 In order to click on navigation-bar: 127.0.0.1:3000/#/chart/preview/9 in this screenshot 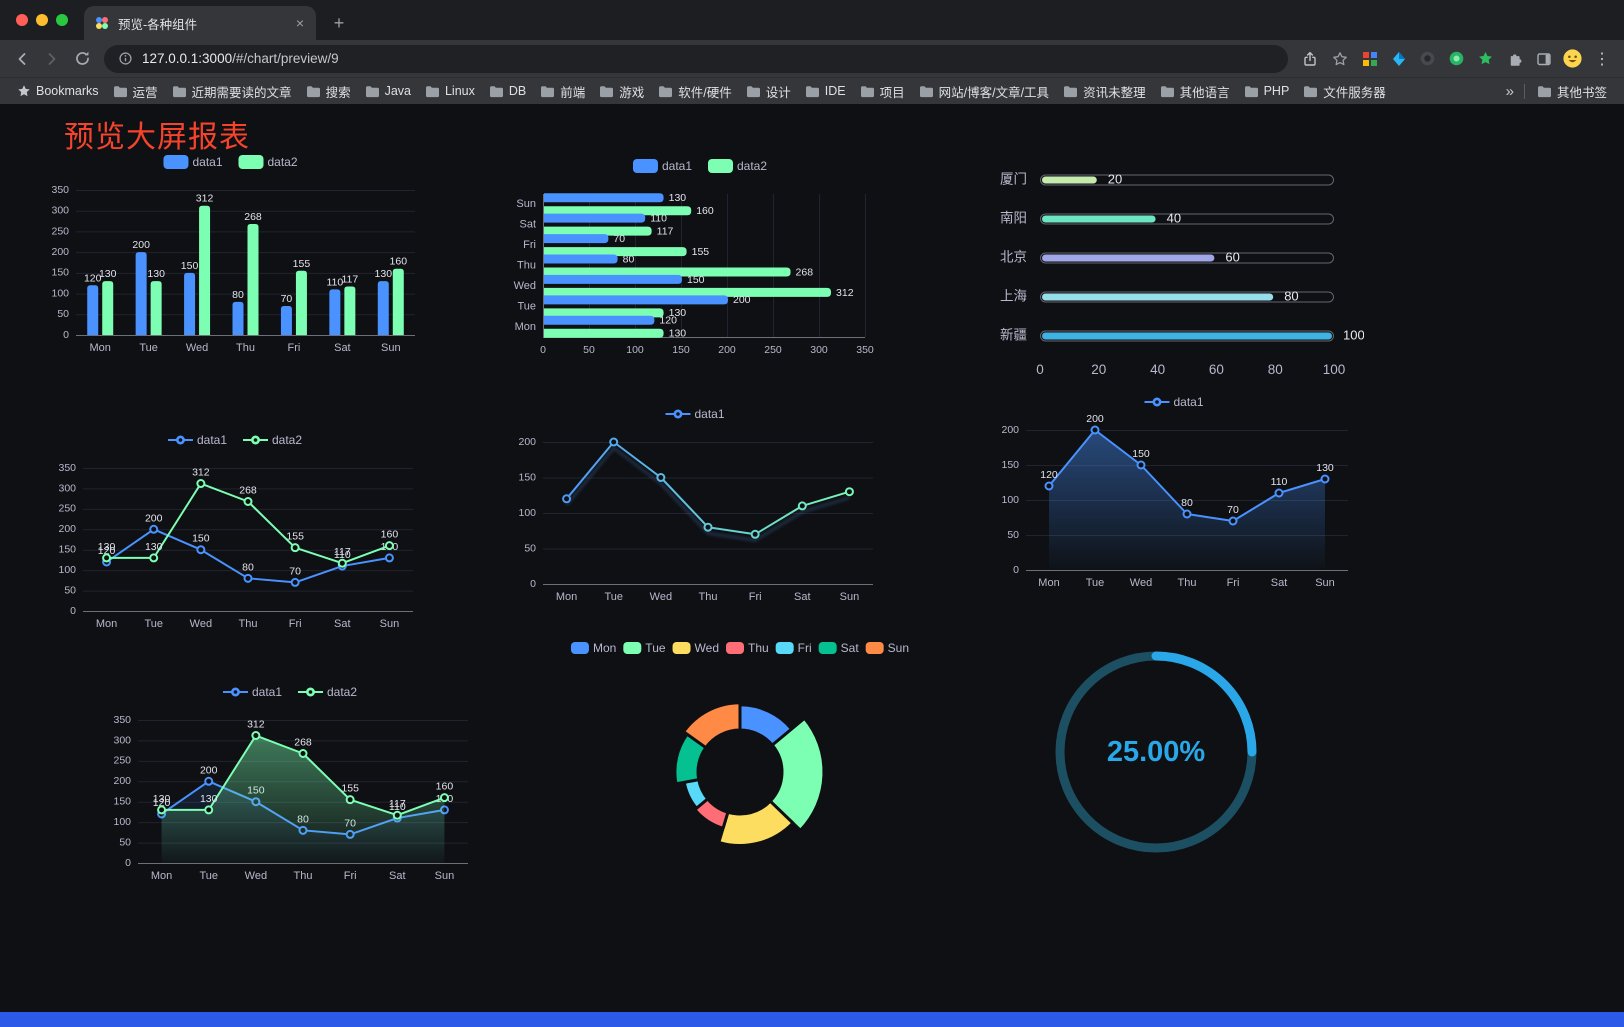, I will do `click(812, 58)`.